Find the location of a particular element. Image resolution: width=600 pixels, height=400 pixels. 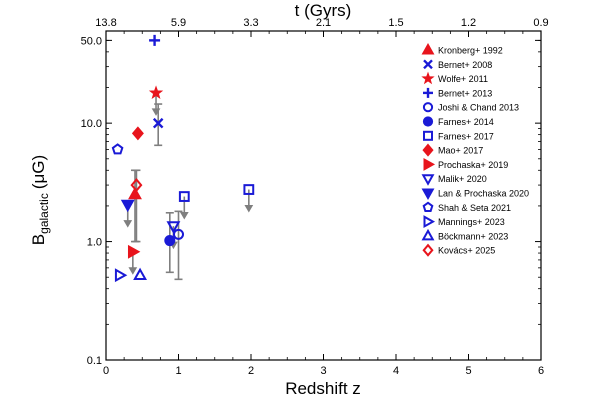

data-point-pentagon is located at coordinates (117, 149).